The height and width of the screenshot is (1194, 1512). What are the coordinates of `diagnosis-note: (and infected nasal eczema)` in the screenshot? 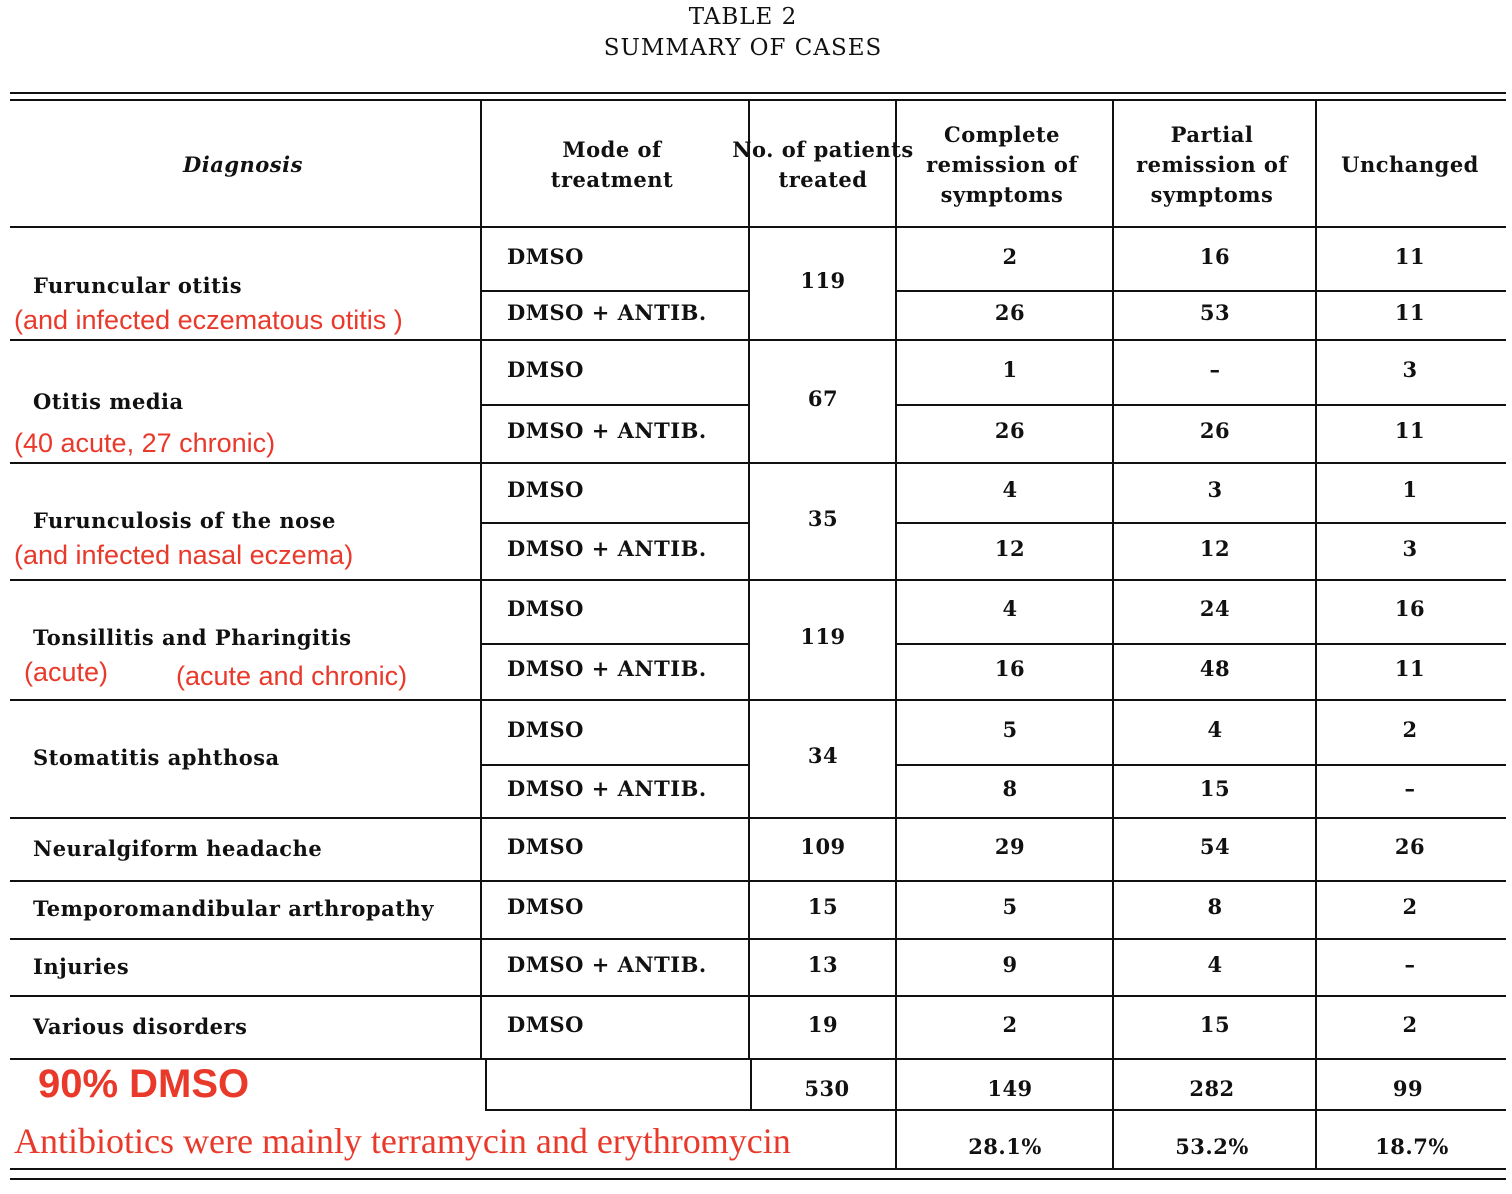 It's located at (184, 555).